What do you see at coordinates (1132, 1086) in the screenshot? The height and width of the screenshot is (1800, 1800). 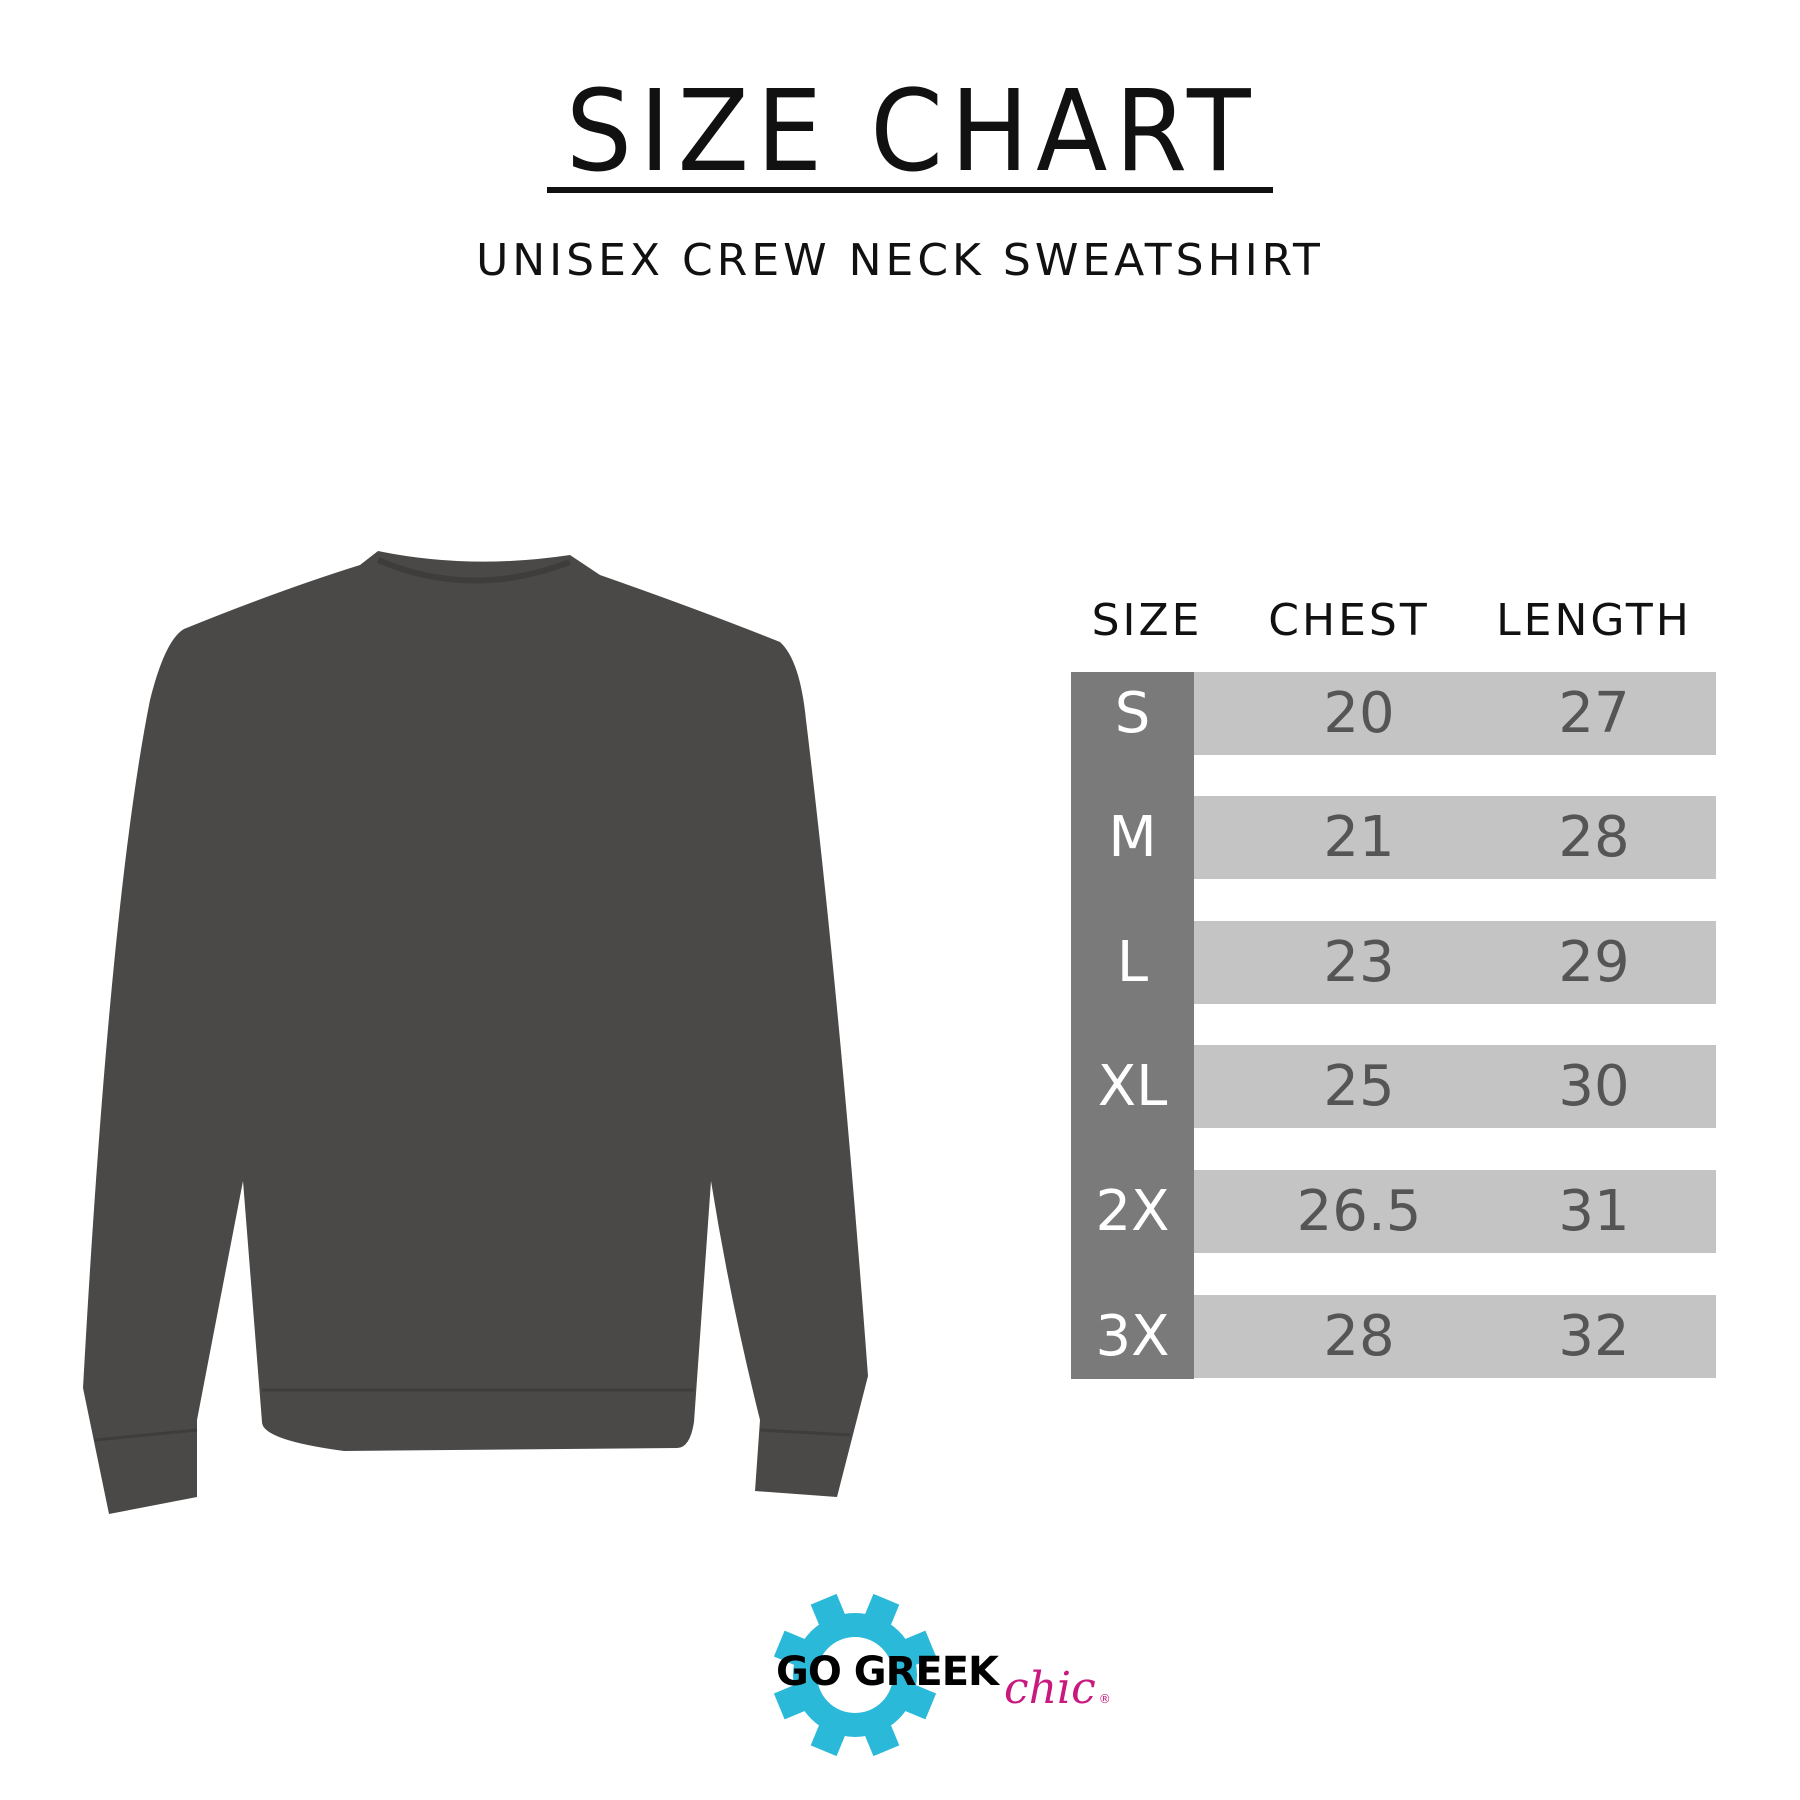 I see `size-cell: XL` at bounding box center [1132, 1086].